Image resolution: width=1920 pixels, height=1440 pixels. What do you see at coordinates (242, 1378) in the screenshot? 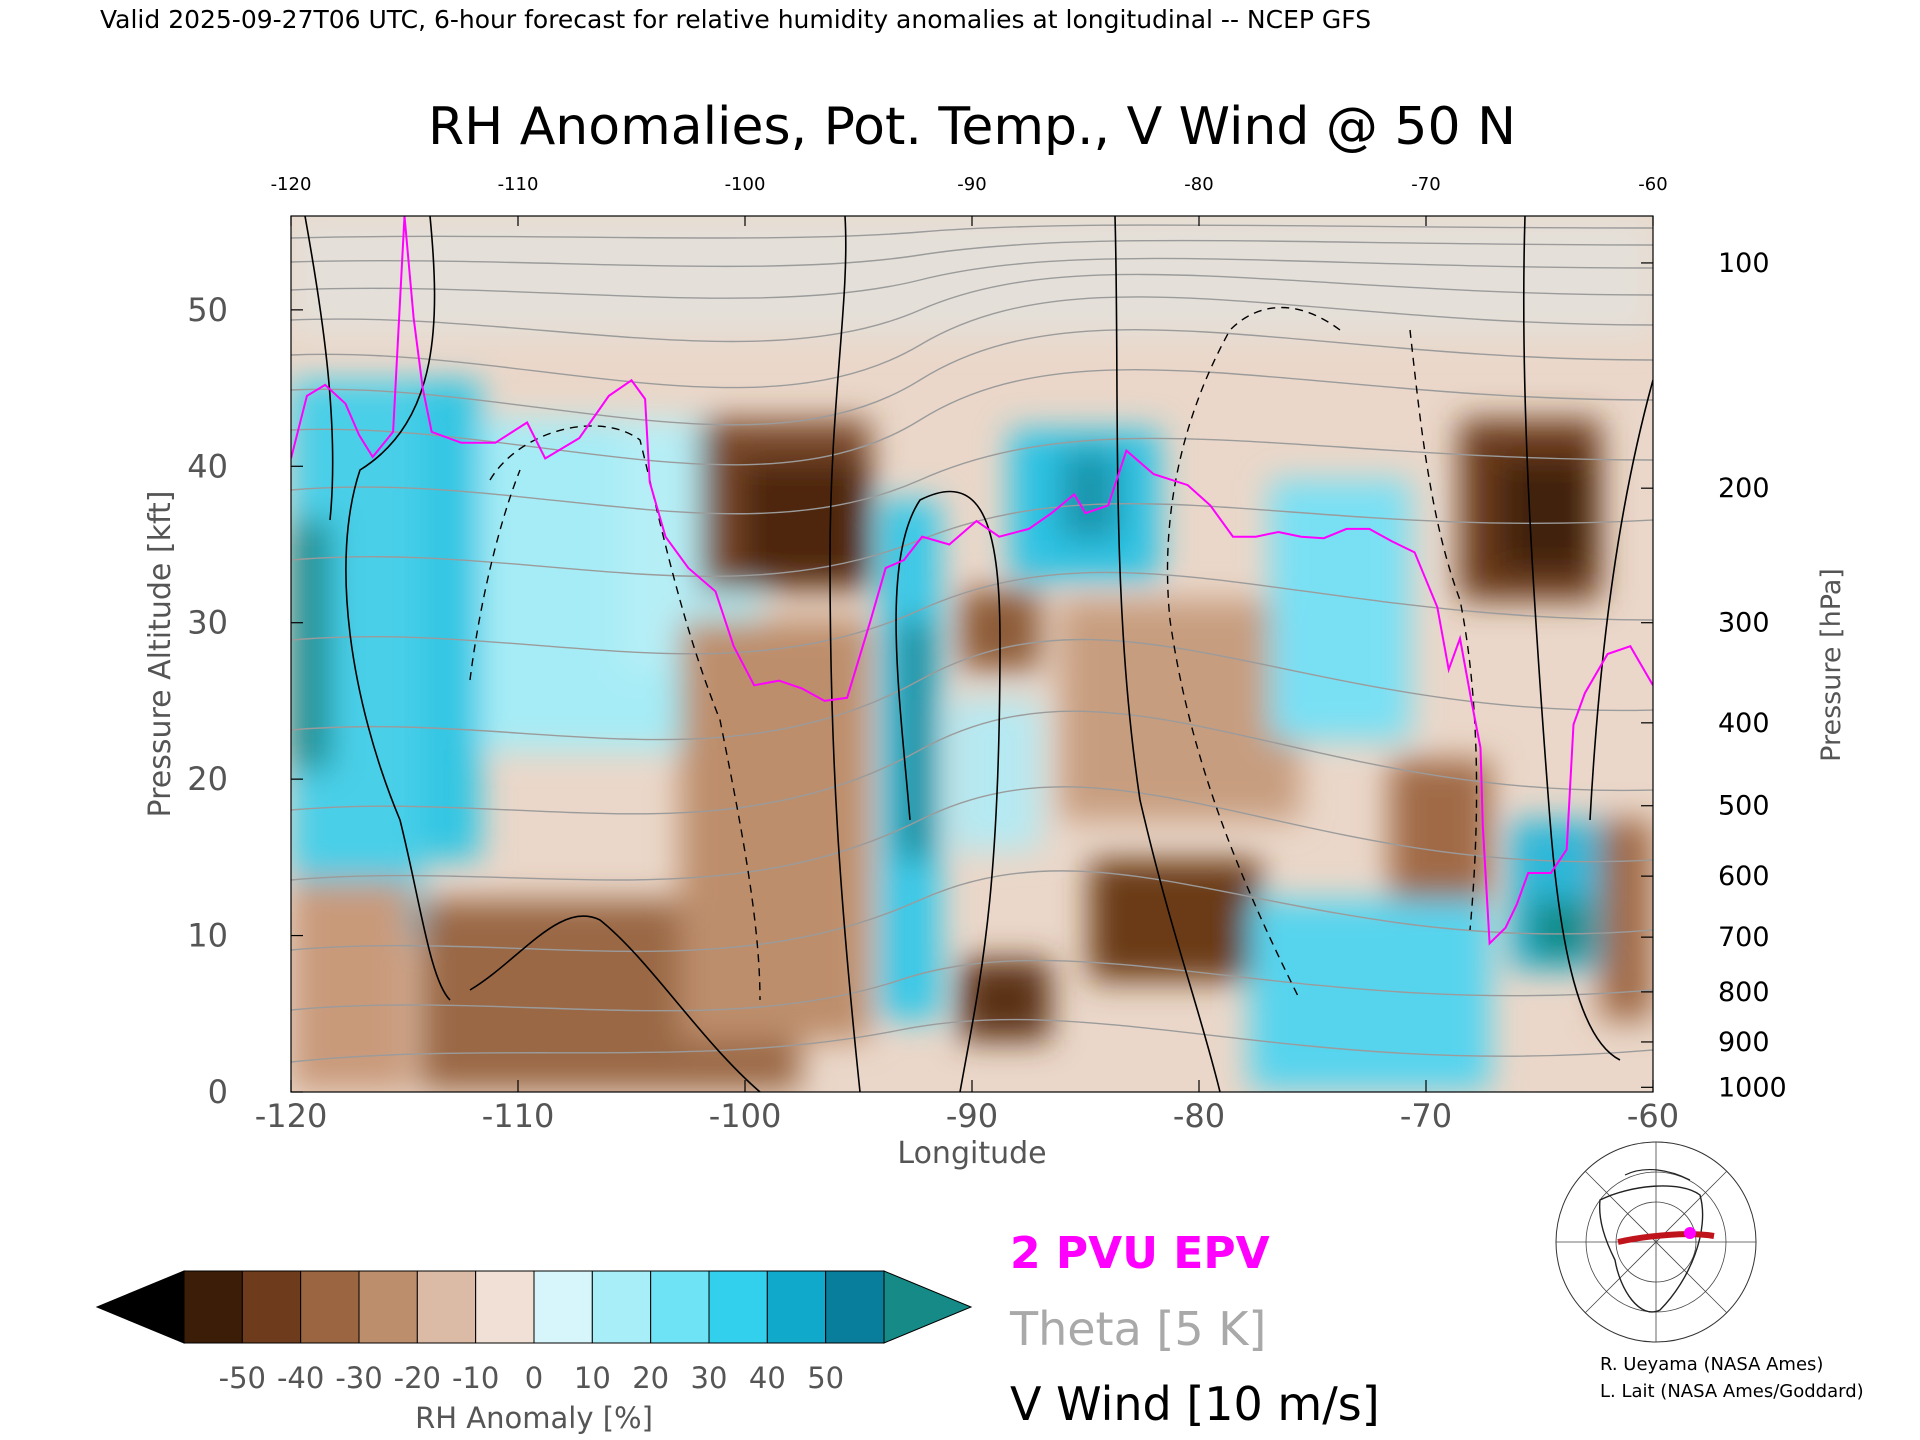
I see `colorbar-tick-label: -50` at bounding box center [242, 1378].